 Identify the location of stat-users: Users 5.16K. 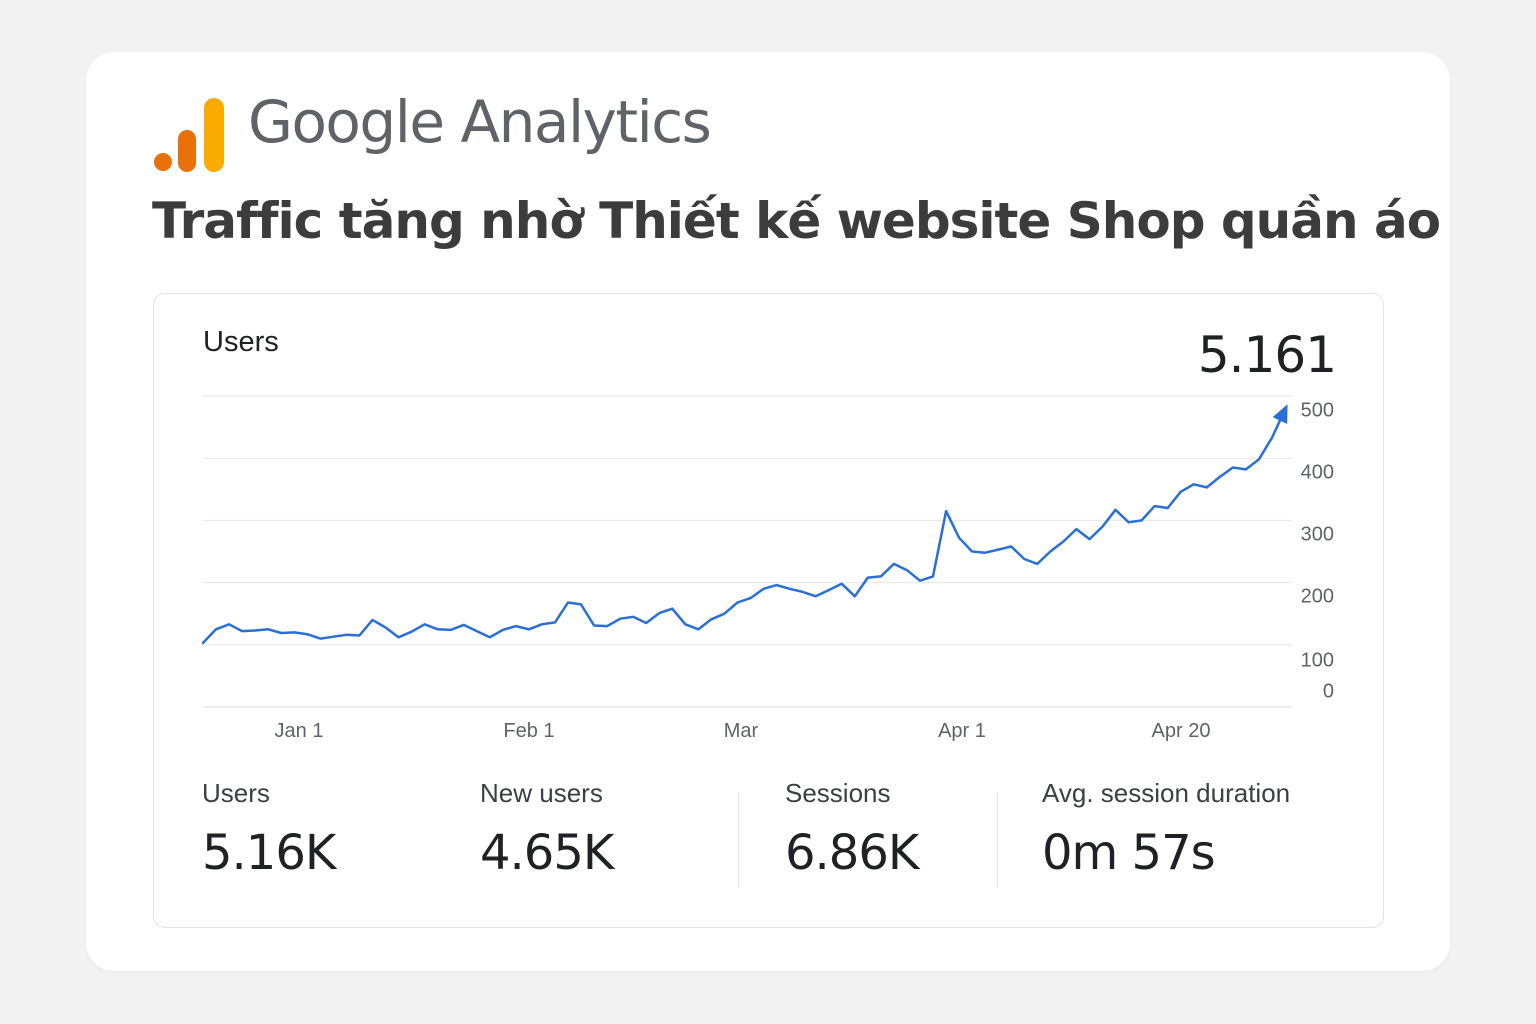
(269, 829).